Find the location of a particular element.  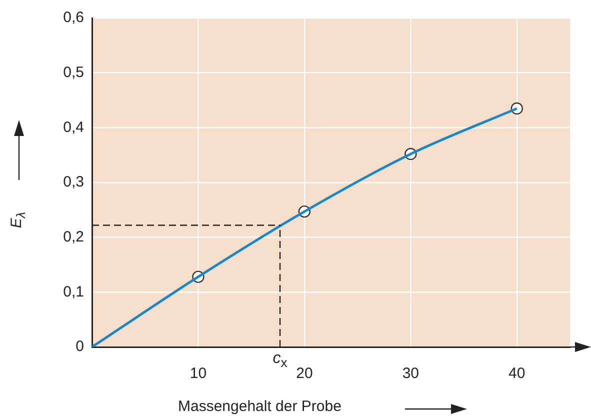

x-tick-label: 40 is located at coordinates (517, 373).